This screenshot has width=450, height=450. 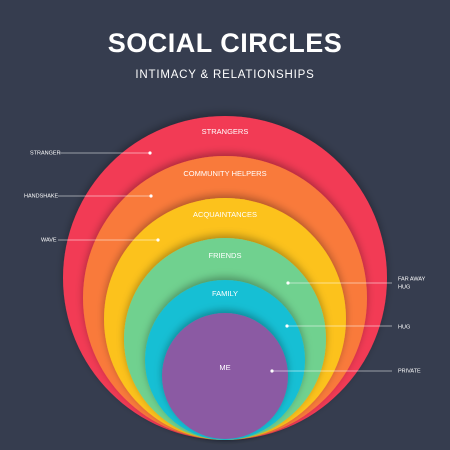 I want to click on annotation: PRIVATE, so click(x=409, y=371).